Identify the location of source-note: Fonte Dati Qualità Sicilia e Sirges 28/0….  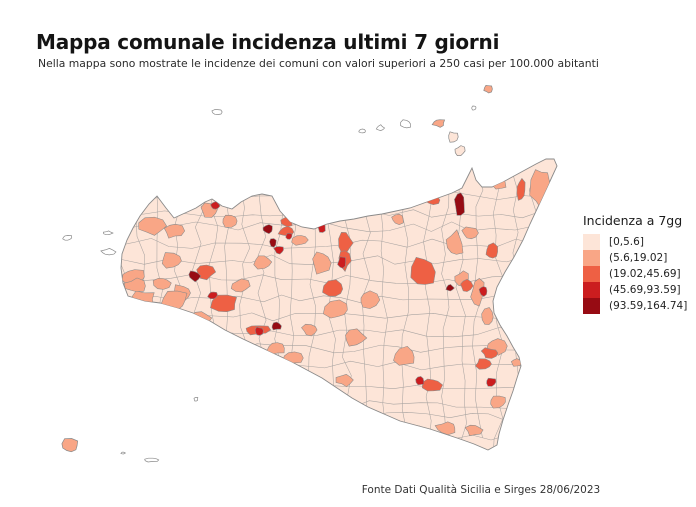
(481, 490).